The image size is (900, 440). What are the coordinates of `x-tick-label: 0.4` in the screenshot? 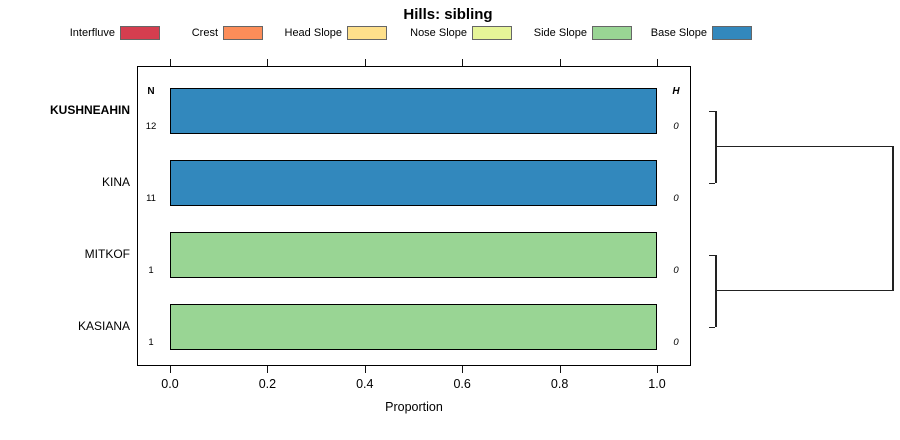 It's located at (365, 384).